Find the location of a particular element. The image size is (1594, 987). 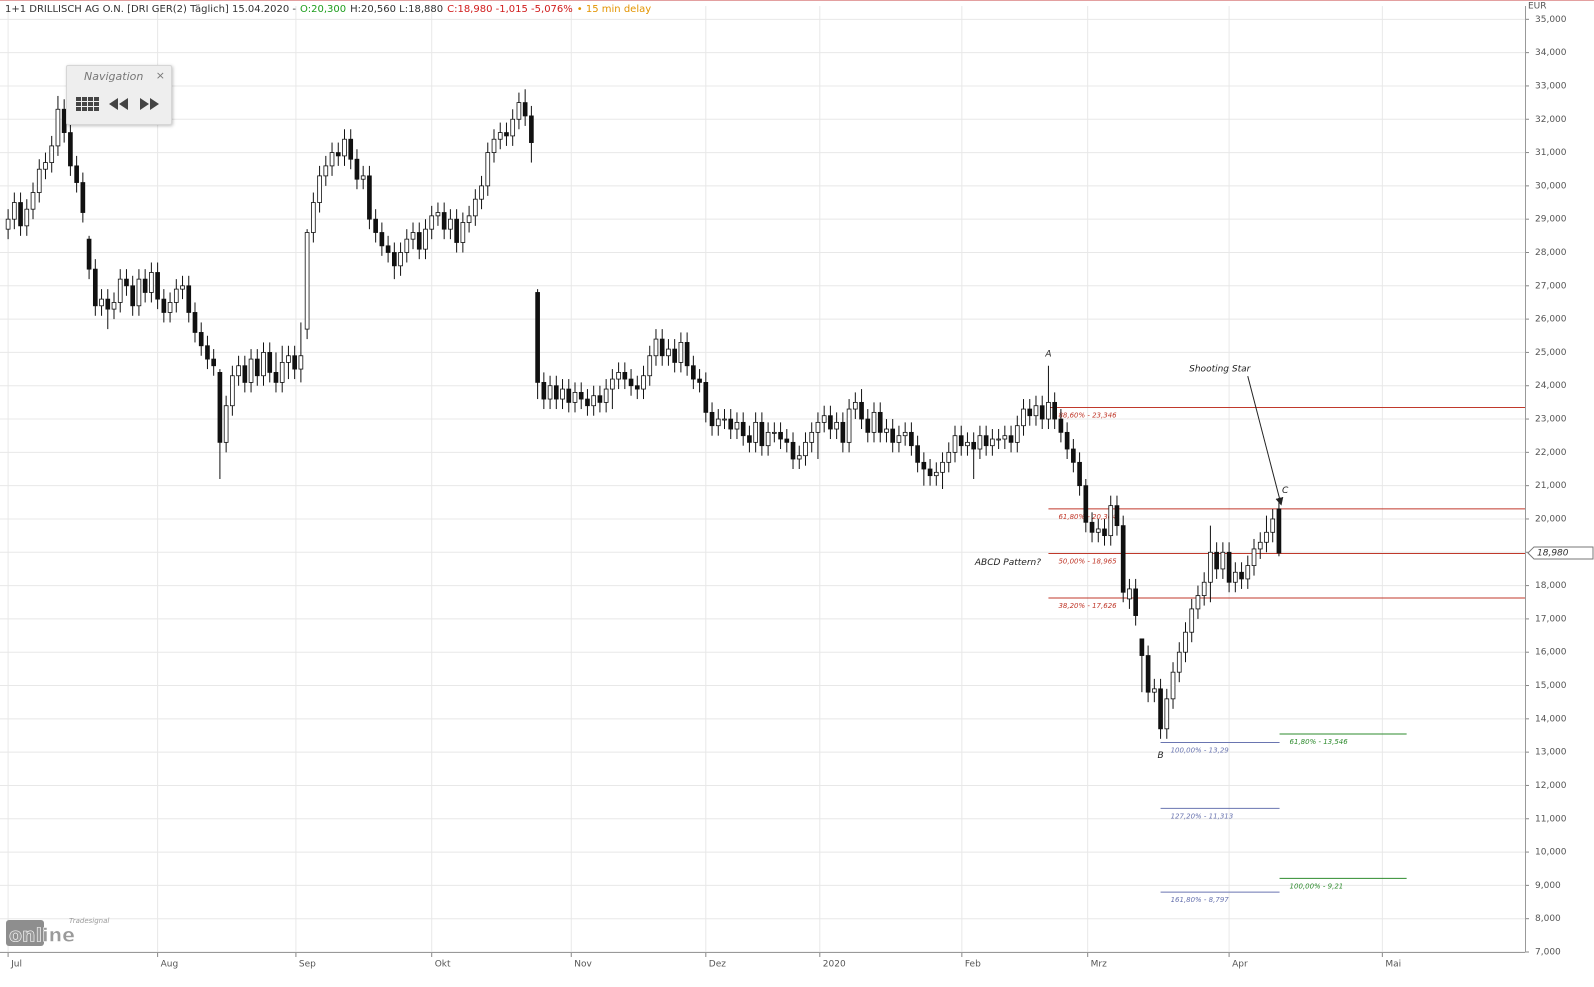

x-tick-label: Dez is located at coordinates (717, 965).